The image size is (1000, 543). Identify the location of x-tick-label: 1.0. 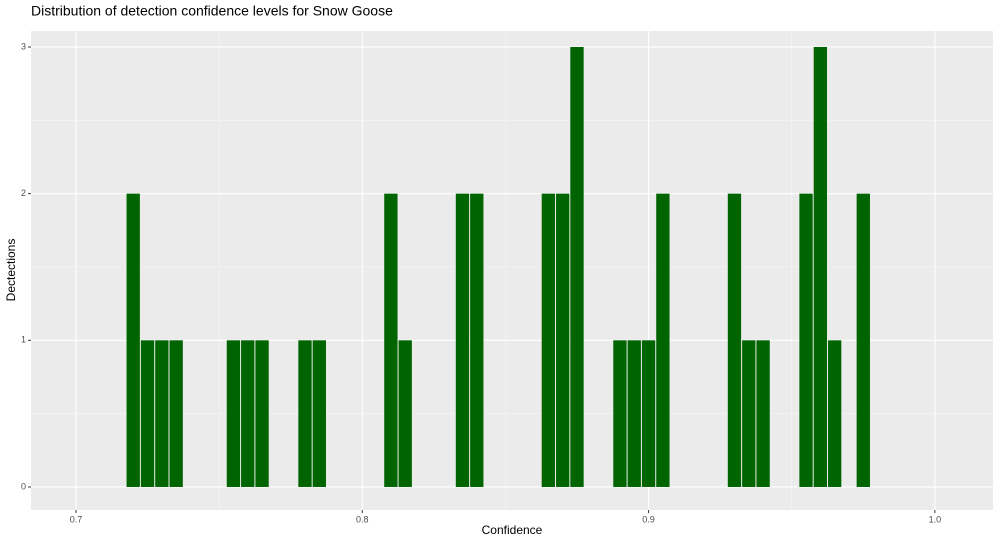
(935, 519).